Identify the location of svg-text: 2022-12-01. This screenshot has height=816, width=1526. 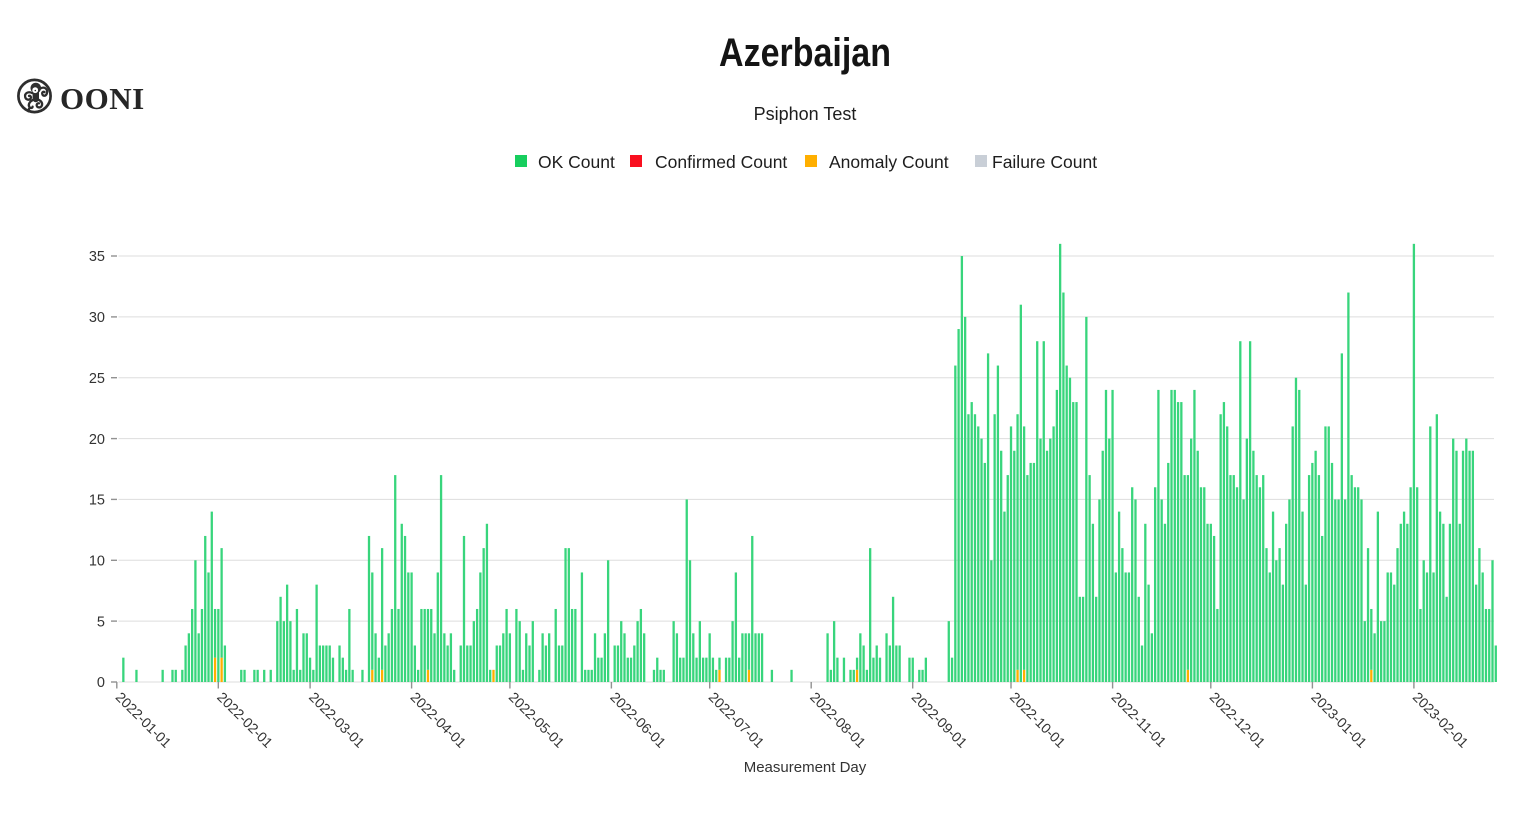
(1238, 720).